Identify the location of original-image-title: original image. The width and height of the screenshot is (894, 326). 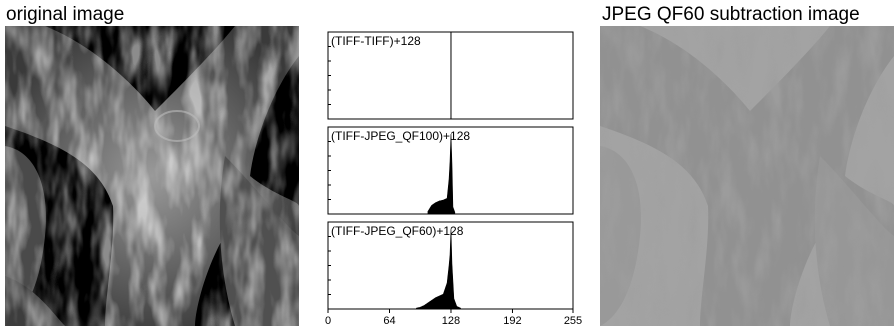
(65, 14).